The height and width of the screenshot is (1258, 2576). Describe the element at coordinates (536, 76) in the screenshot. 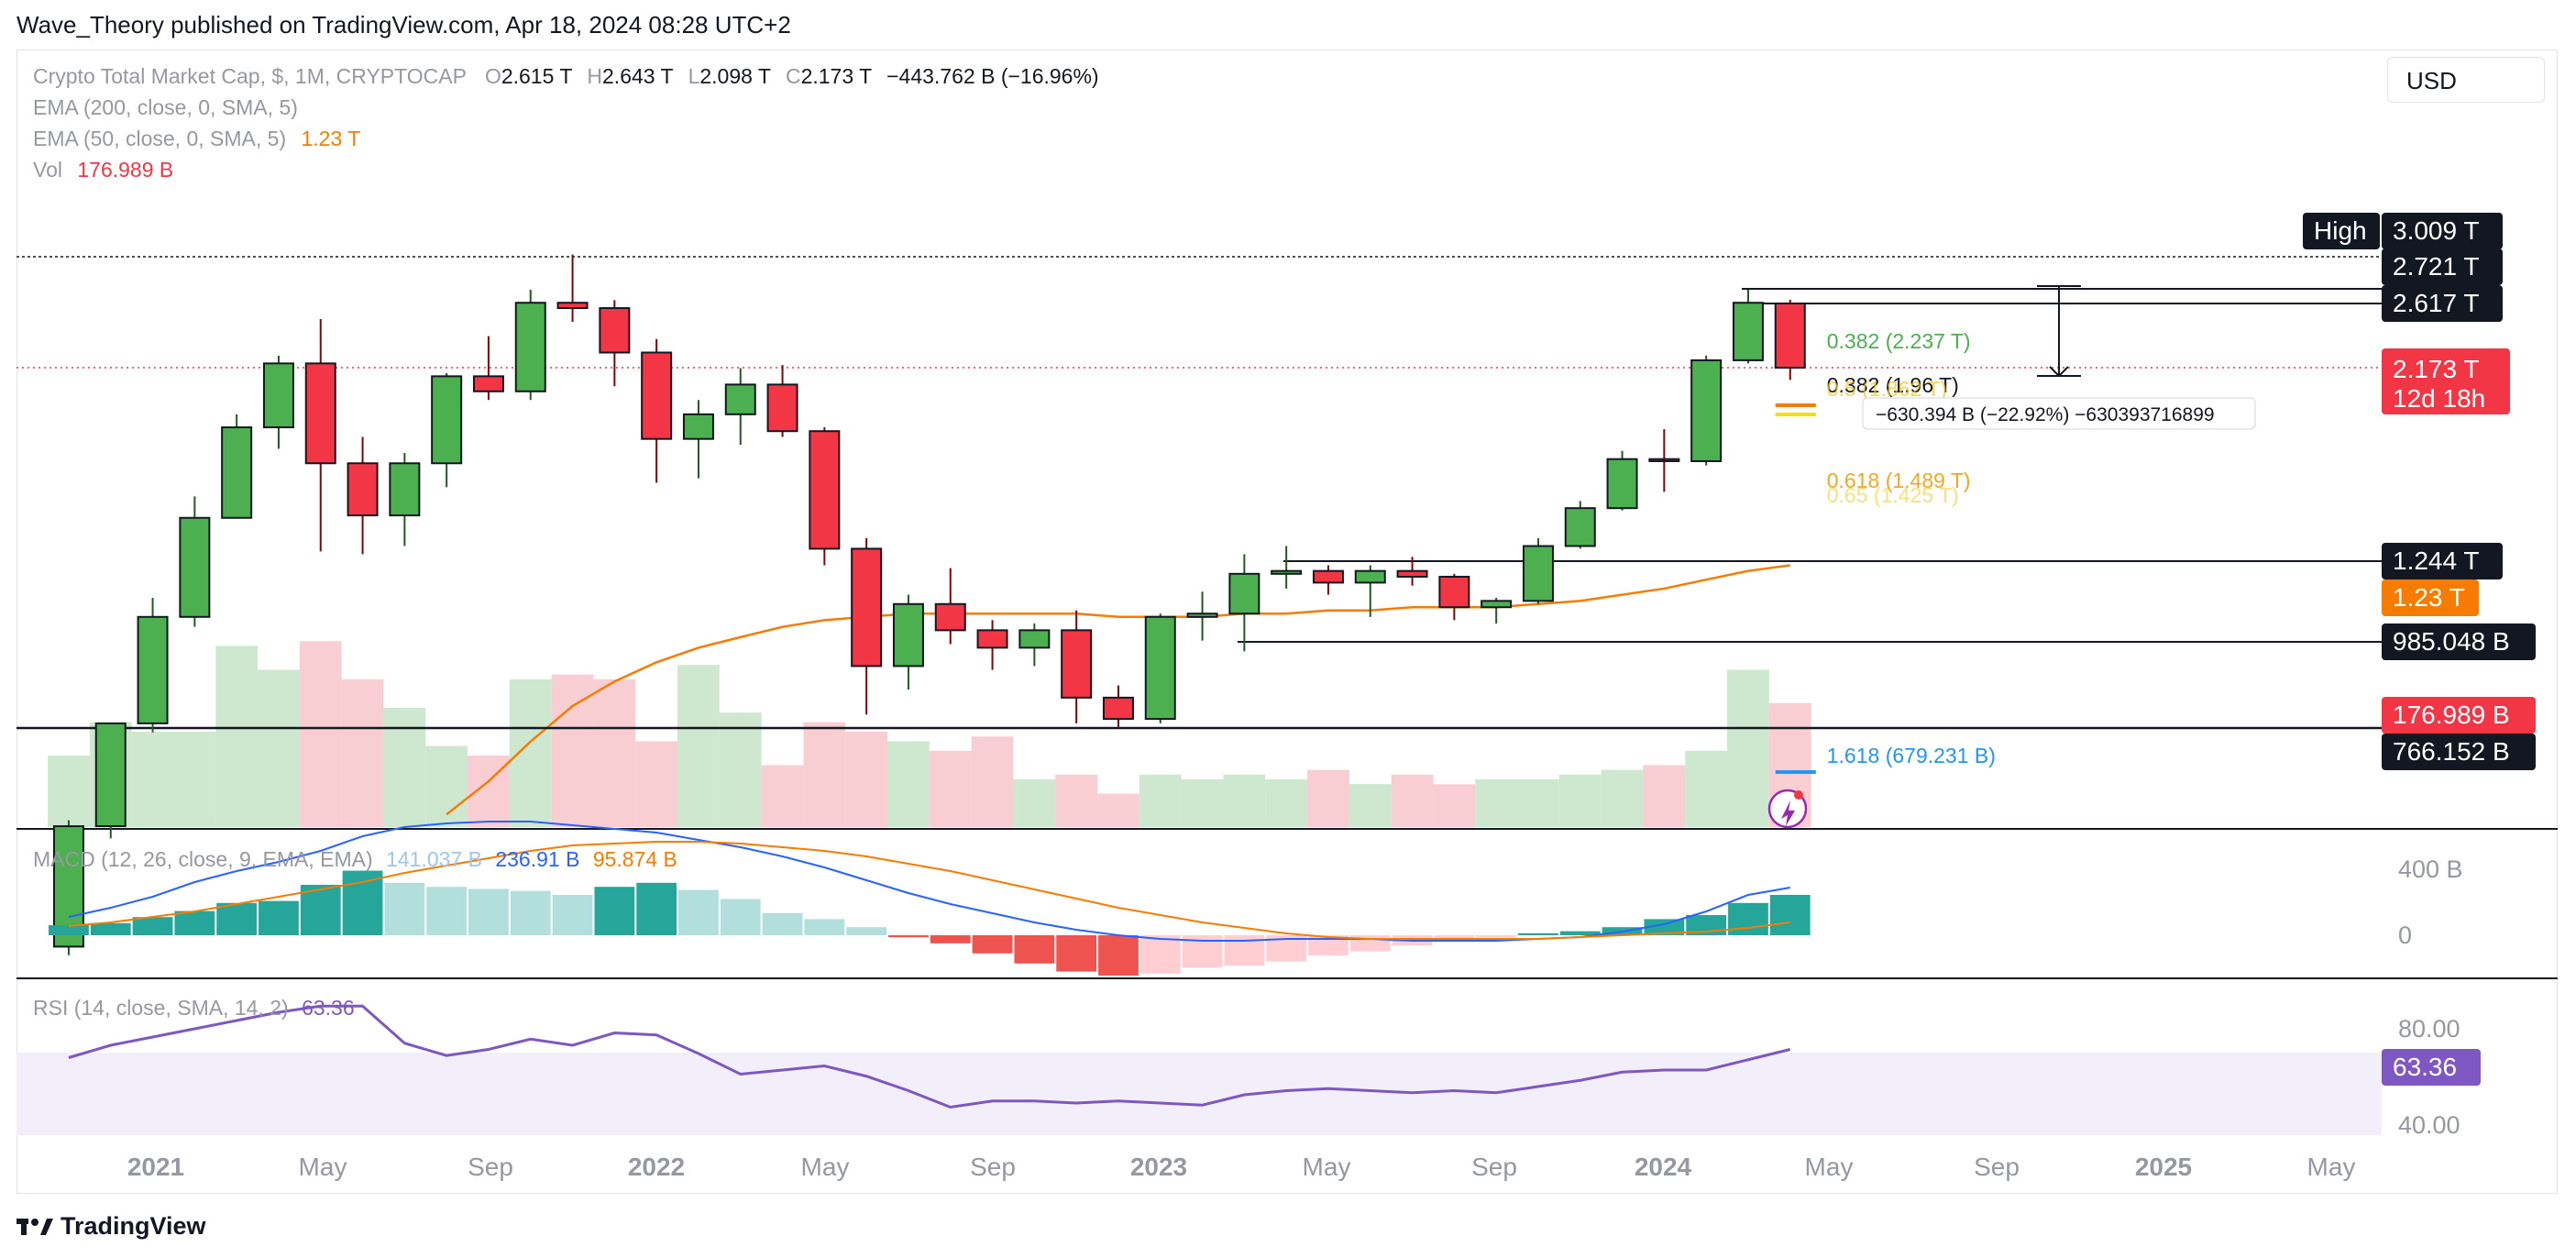

I see `legend-open: 2.615 T` at that location.